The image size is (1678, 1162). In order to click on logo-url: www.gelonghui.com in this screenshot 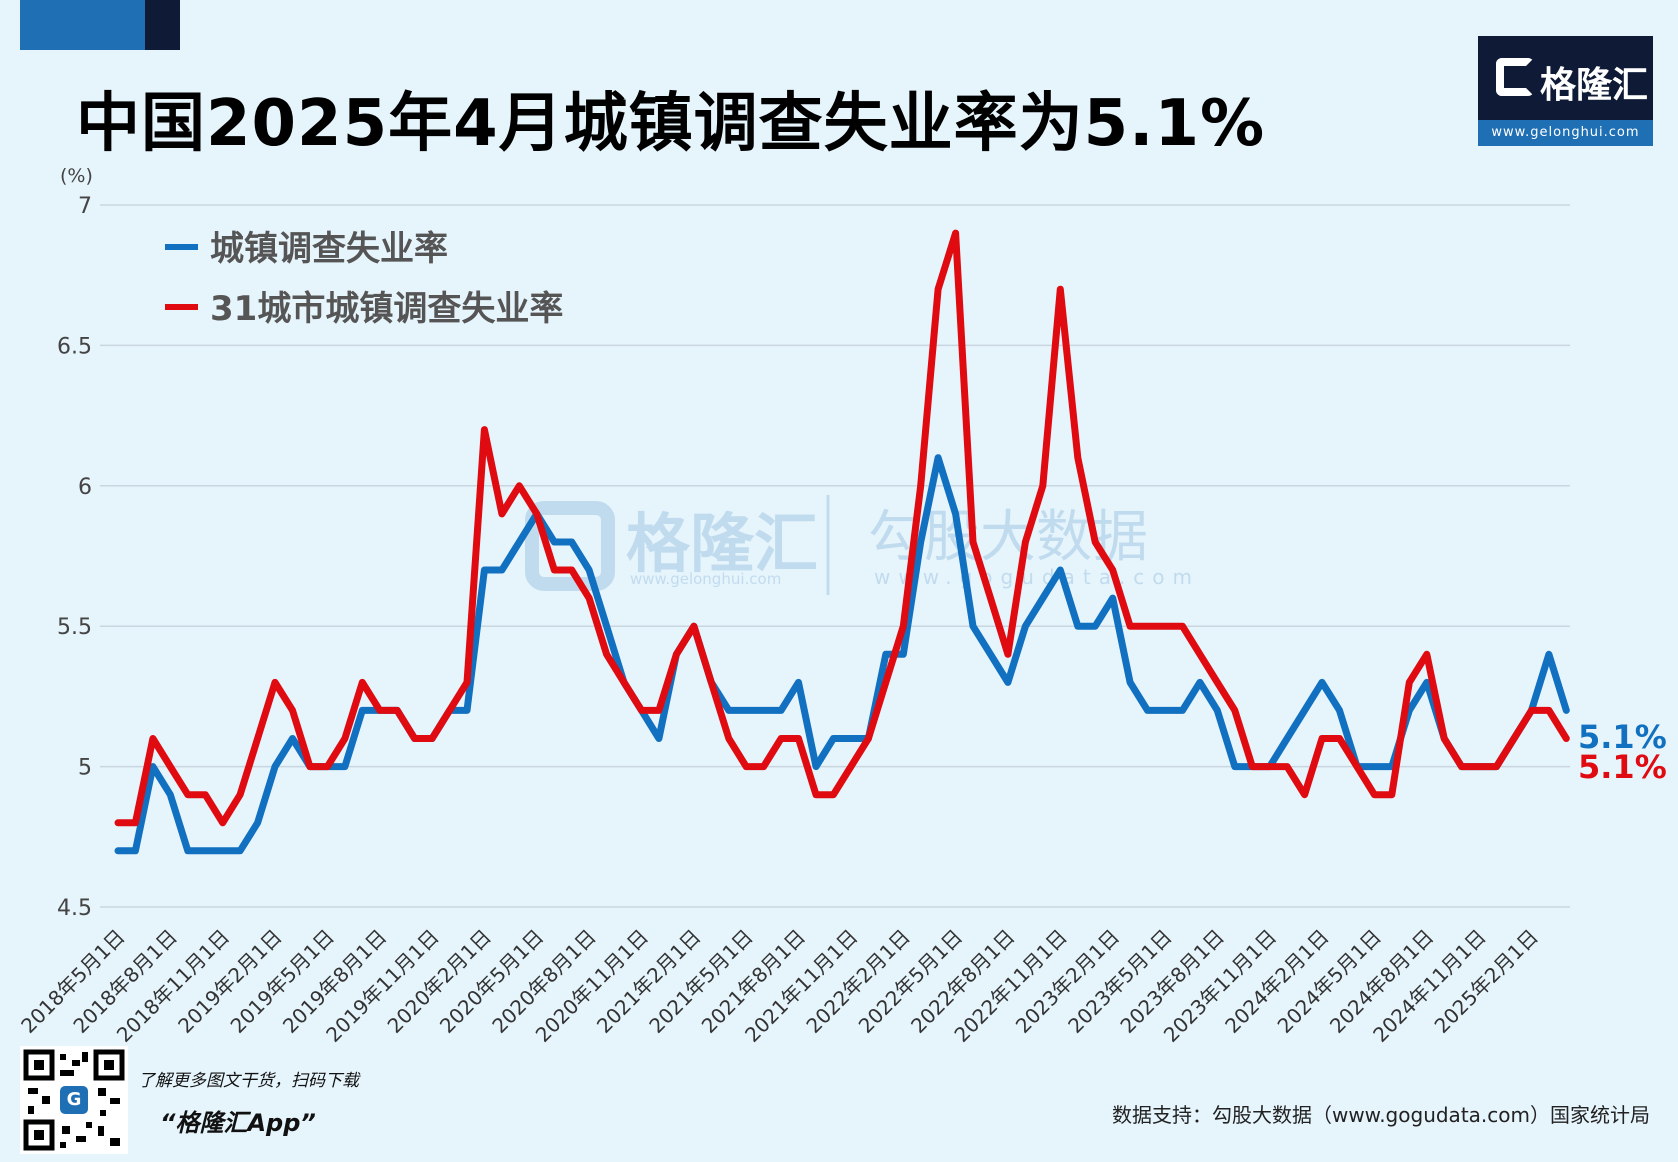, I will do `click(1565, 133)`.